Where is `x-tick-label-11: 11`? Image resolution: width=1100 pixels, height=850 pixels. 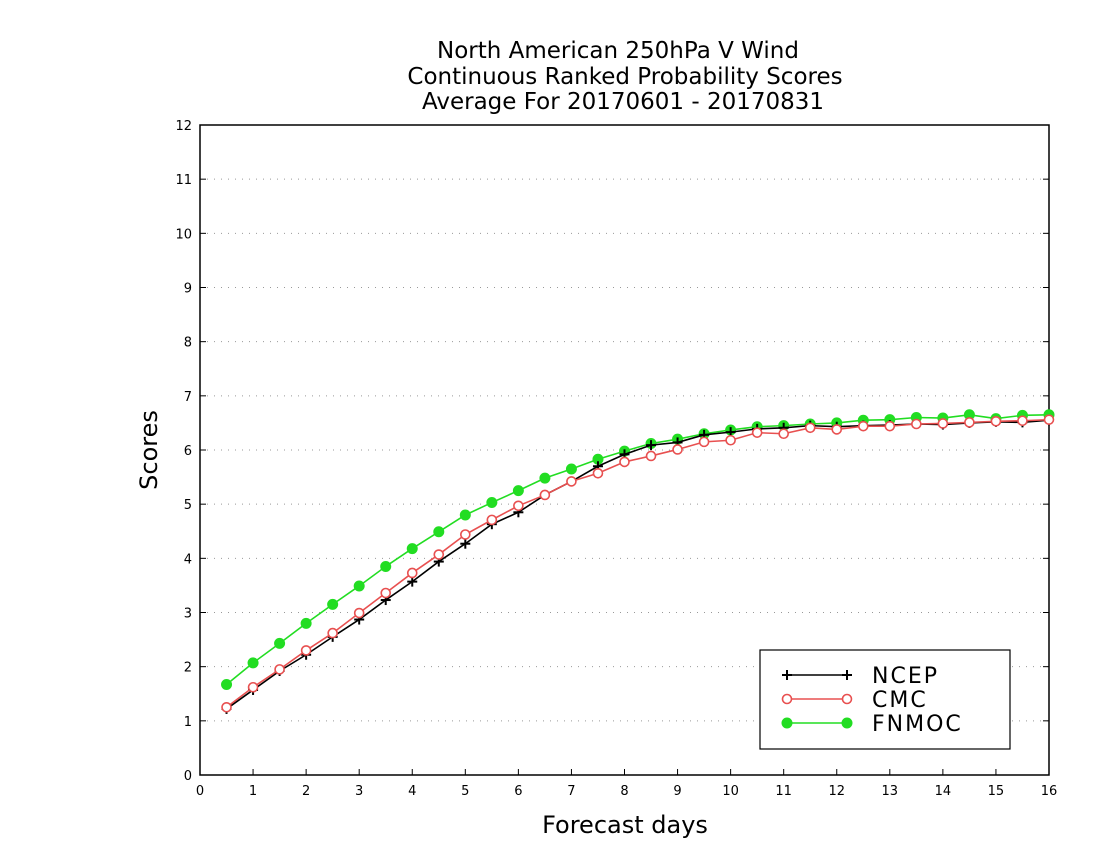
x-tick-label-11: 11 is located at coordinates (783, 791).